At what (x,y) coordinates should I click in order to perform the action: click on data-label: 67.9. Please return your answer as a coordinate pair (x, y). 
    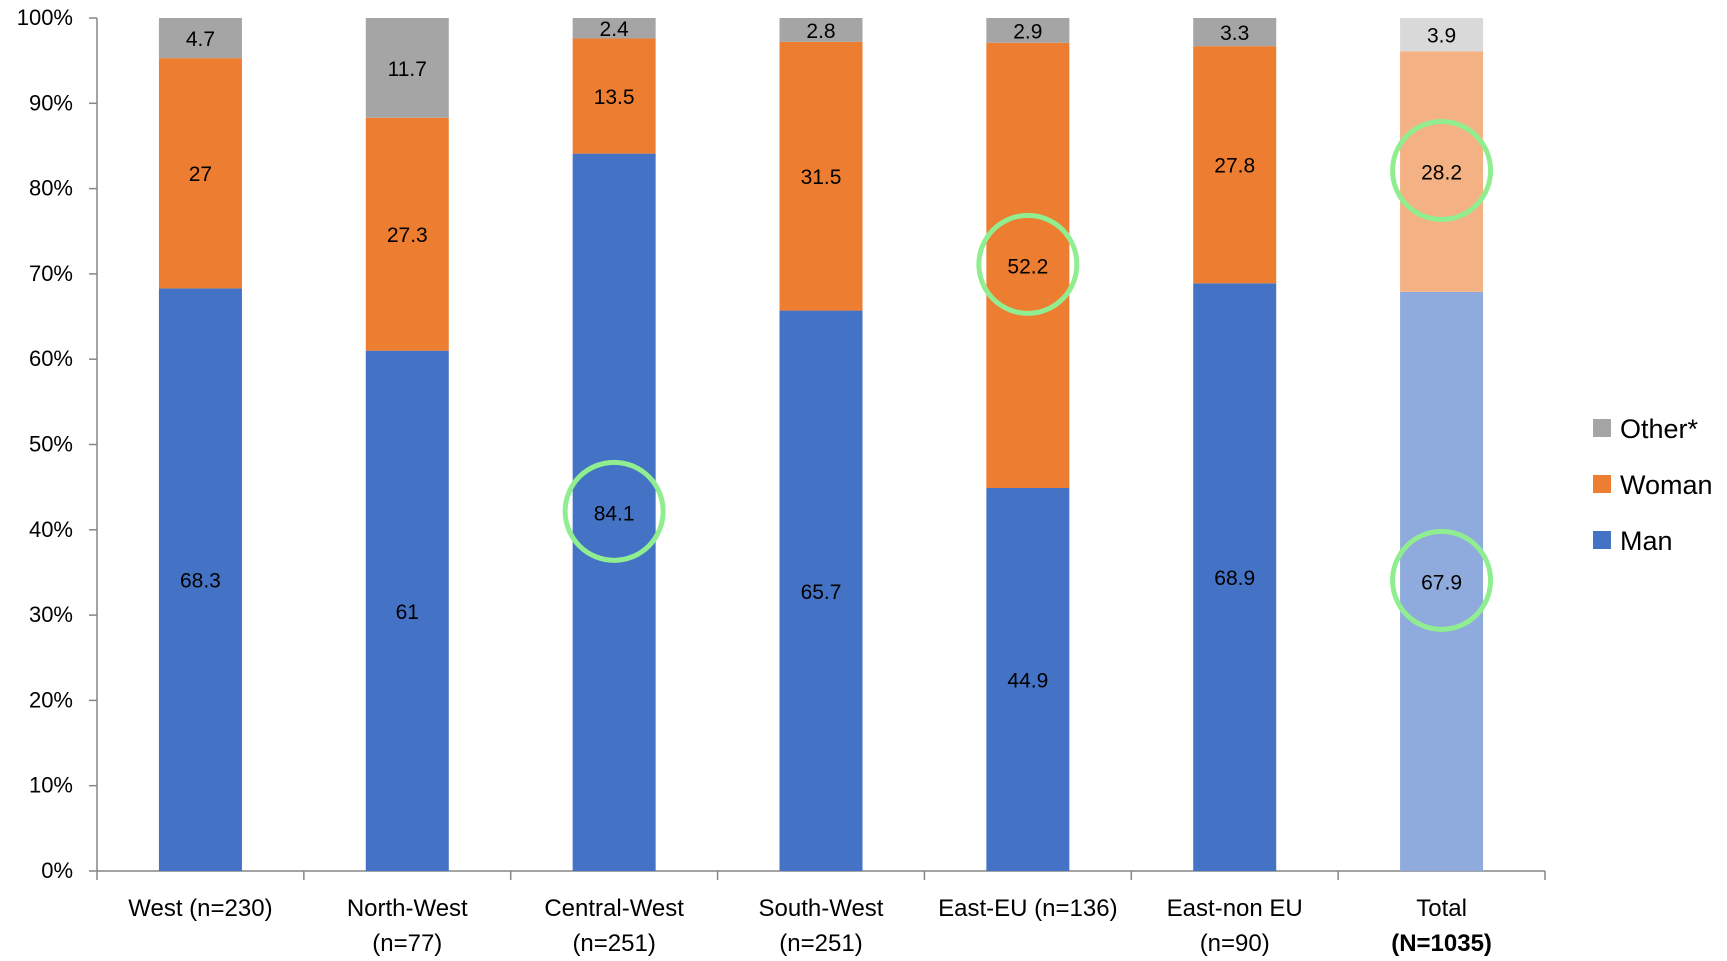
    Looking at the image, I should click on (1441, 582).